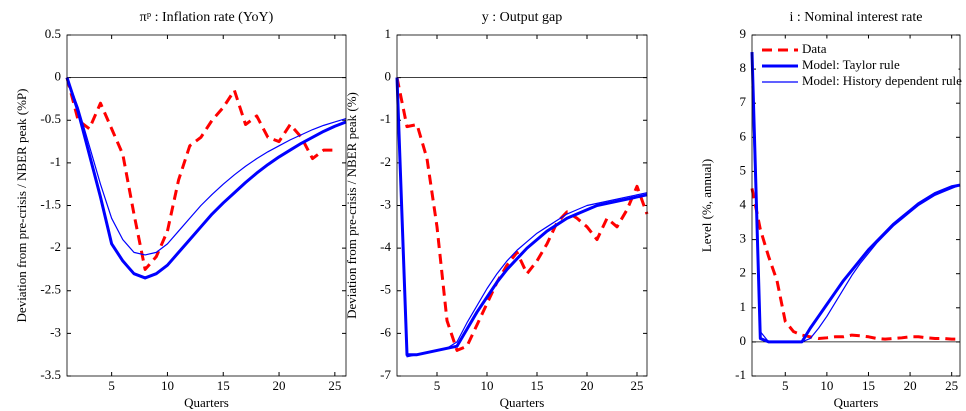  I want to click on y-tick-label: -7, so click(385, 374).